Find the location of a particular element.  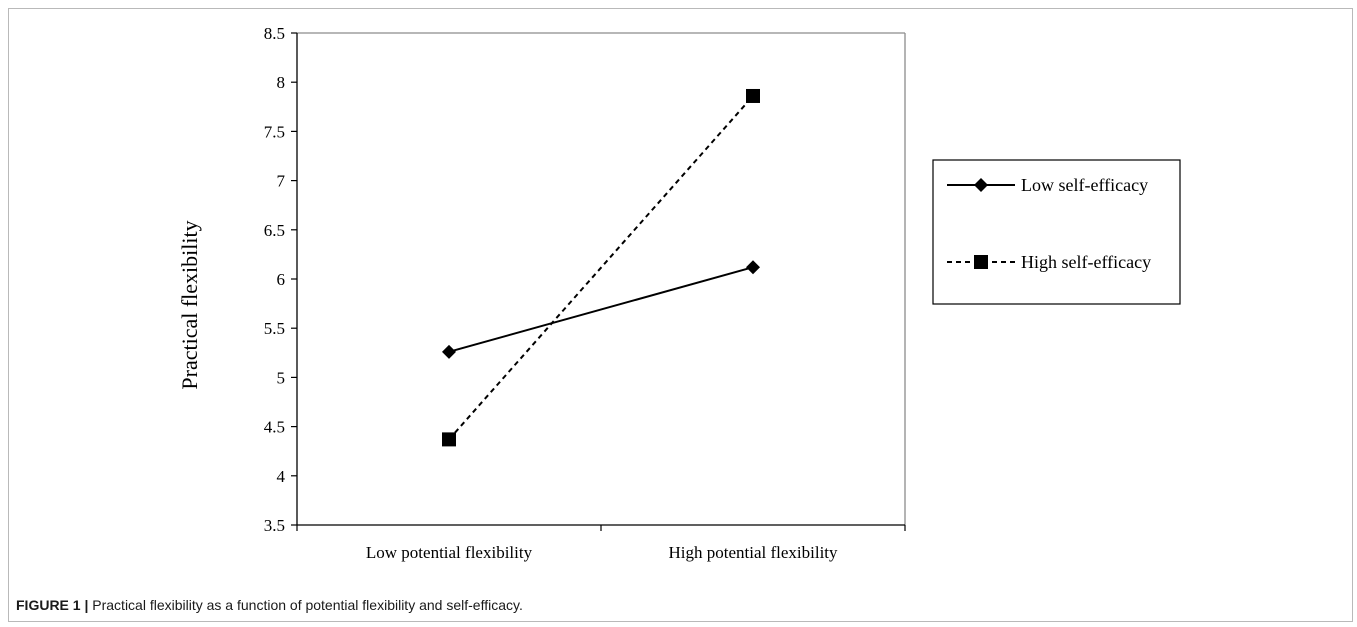

y-tick-label: 7 is located at coordinates (281, 181).